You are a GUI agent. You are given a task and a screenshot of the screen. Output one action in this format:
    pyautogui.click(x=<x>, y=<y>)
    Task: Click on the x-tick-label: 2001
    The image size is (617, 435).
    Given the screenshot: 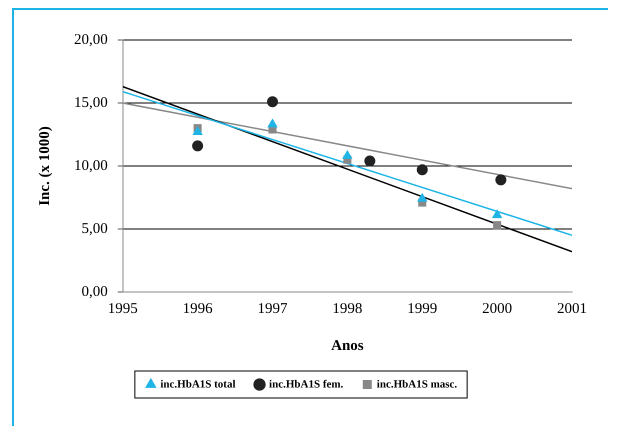 What is the action you would take?
    pyautogui.click(x=572, y=308)
    